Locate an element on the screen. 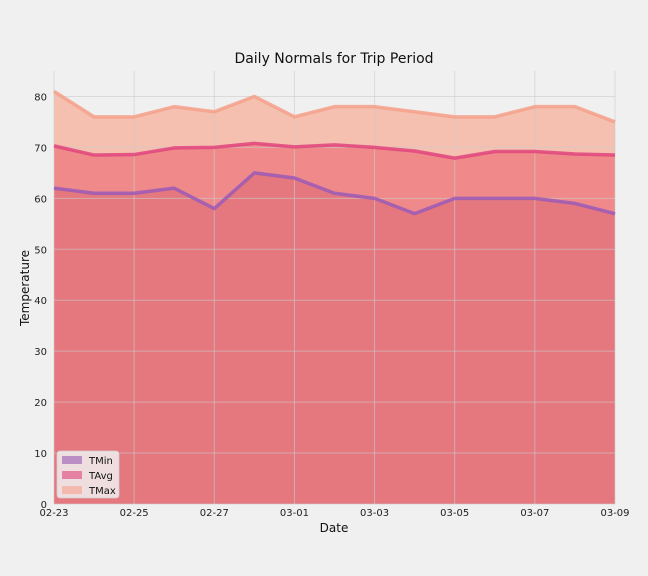  y-axis-label: Temperature is located at coordinates (25, 288).